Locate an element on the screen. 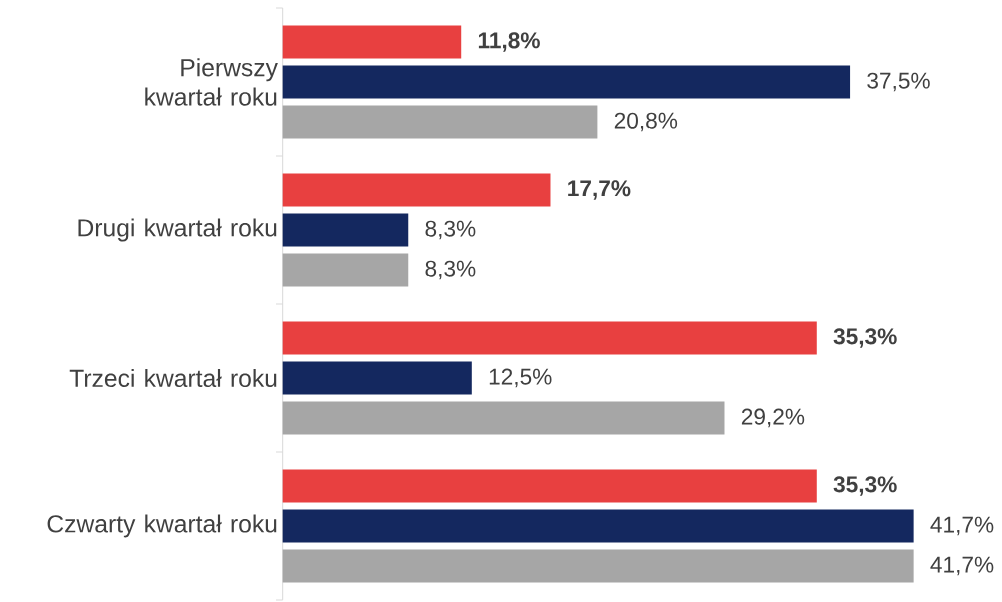 This screenshot has width=1002, height=602. data-label: 20,8% is located at coordinates (646, 122).